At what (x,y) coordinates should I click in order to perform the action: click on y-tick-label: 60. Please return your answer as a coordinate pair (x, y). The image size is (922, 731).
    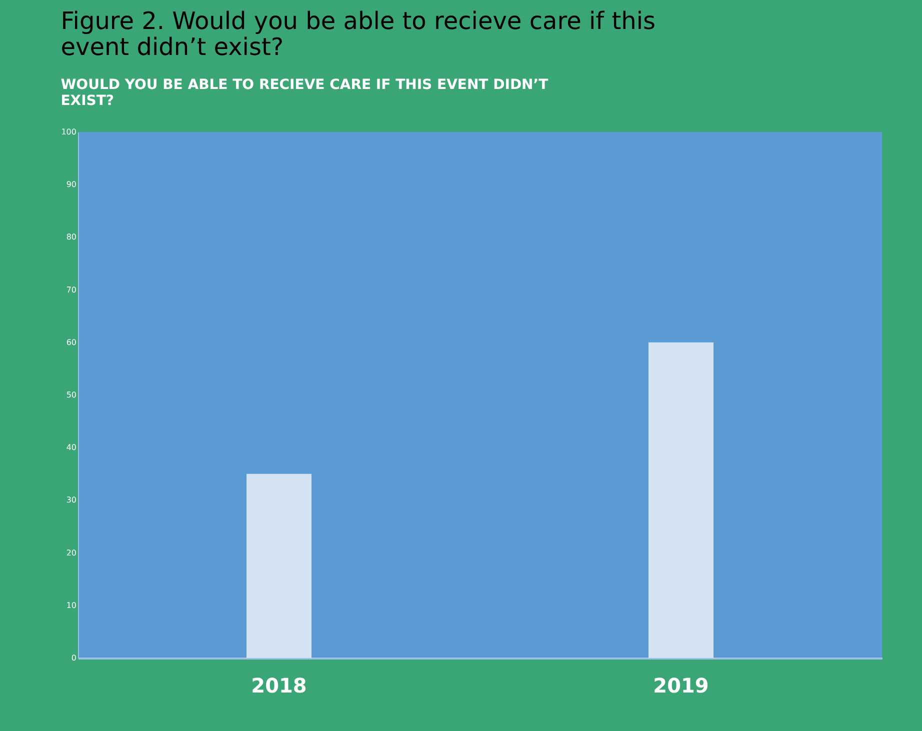
    Looking at the image, I should click on (71, 342).